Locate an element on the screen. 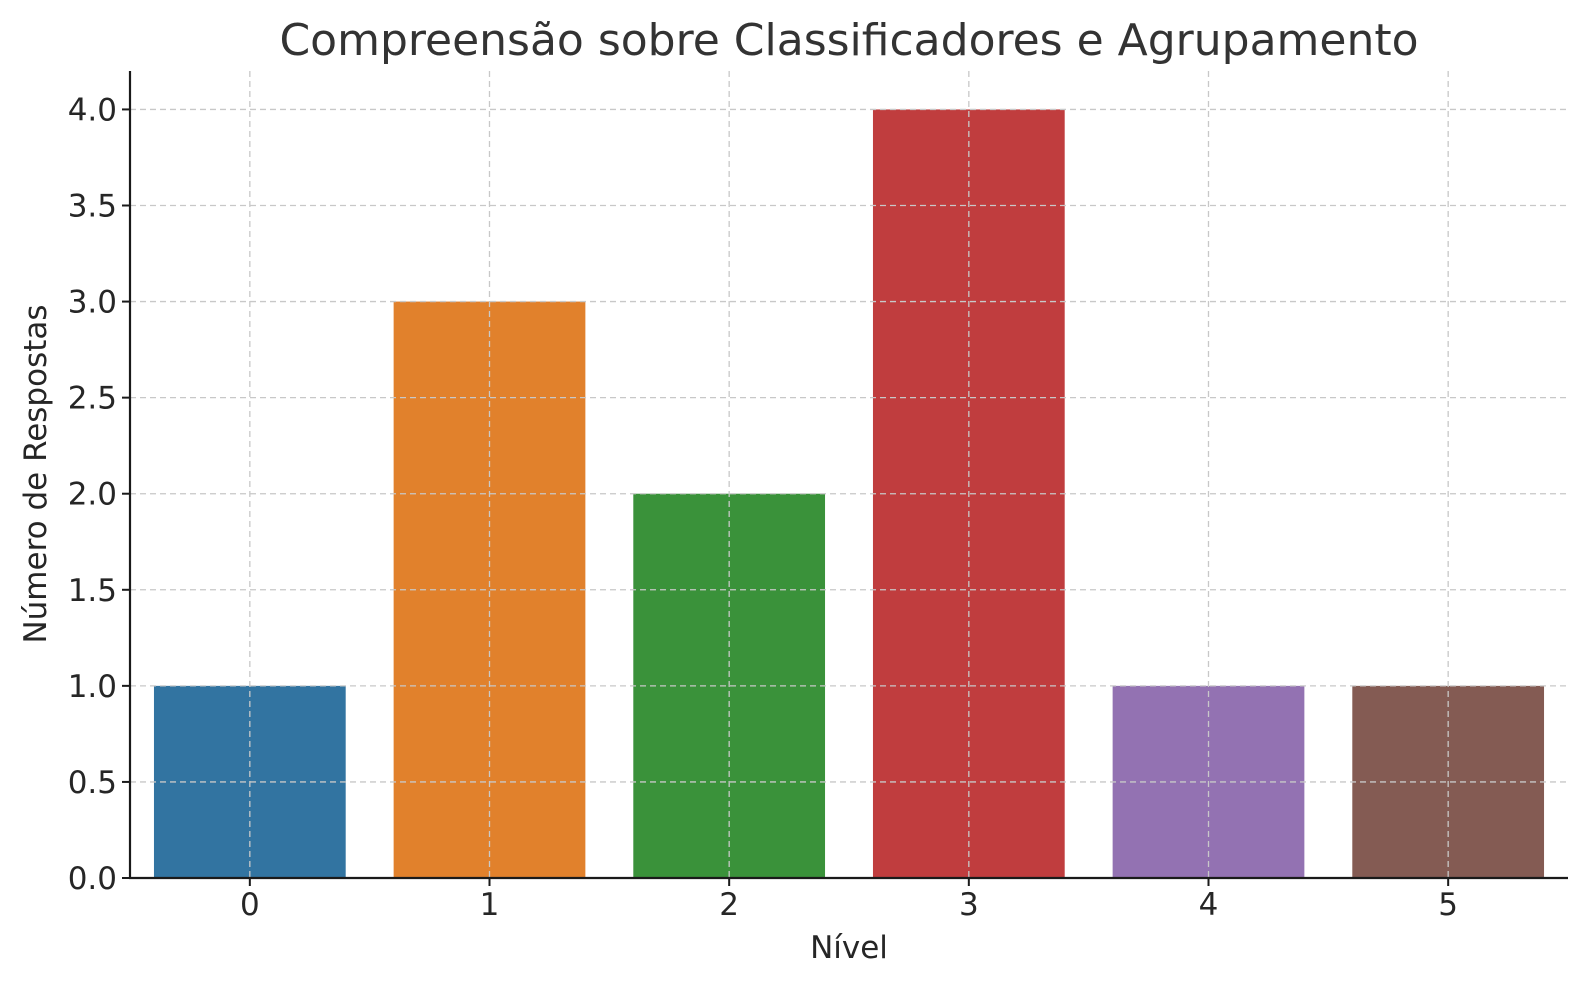 The height and width of the screenshot is (983, 1580). y-tick-label: 0.0 is located at coordinates (92, 879).